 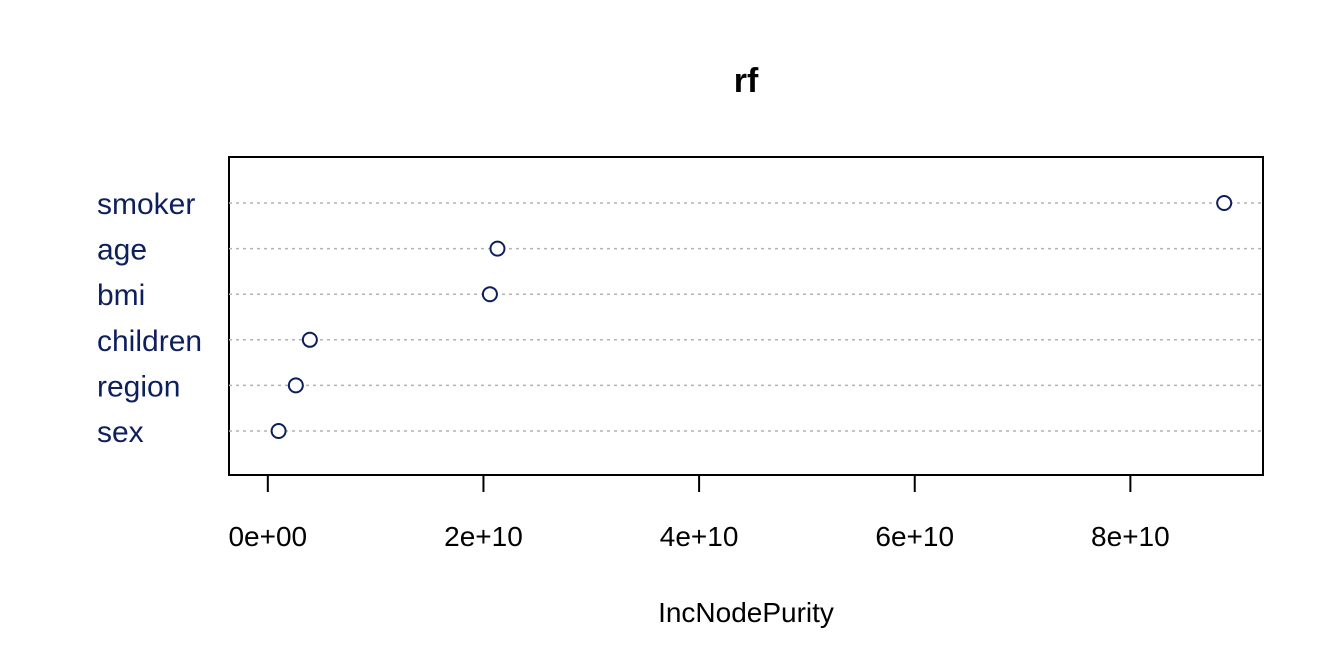 I want to click on category-label-children: children, so click(x=149, y=341).